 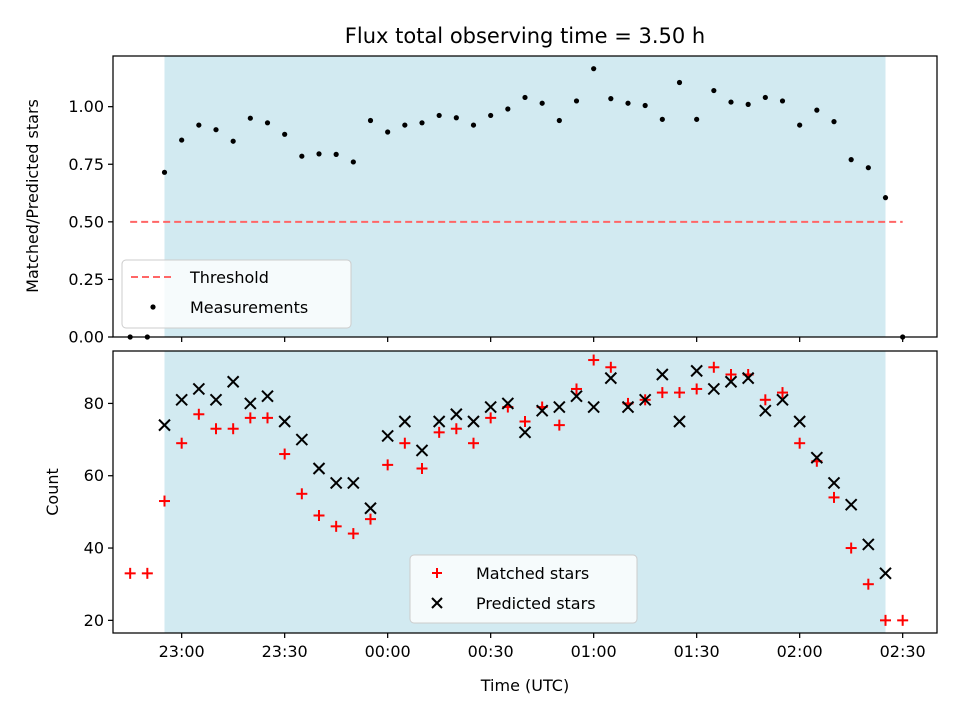 What do you see at coordinates (594, 651) in the screenshot?
I see `x-tick-label: 01:00` at bounding box center [594, 651].